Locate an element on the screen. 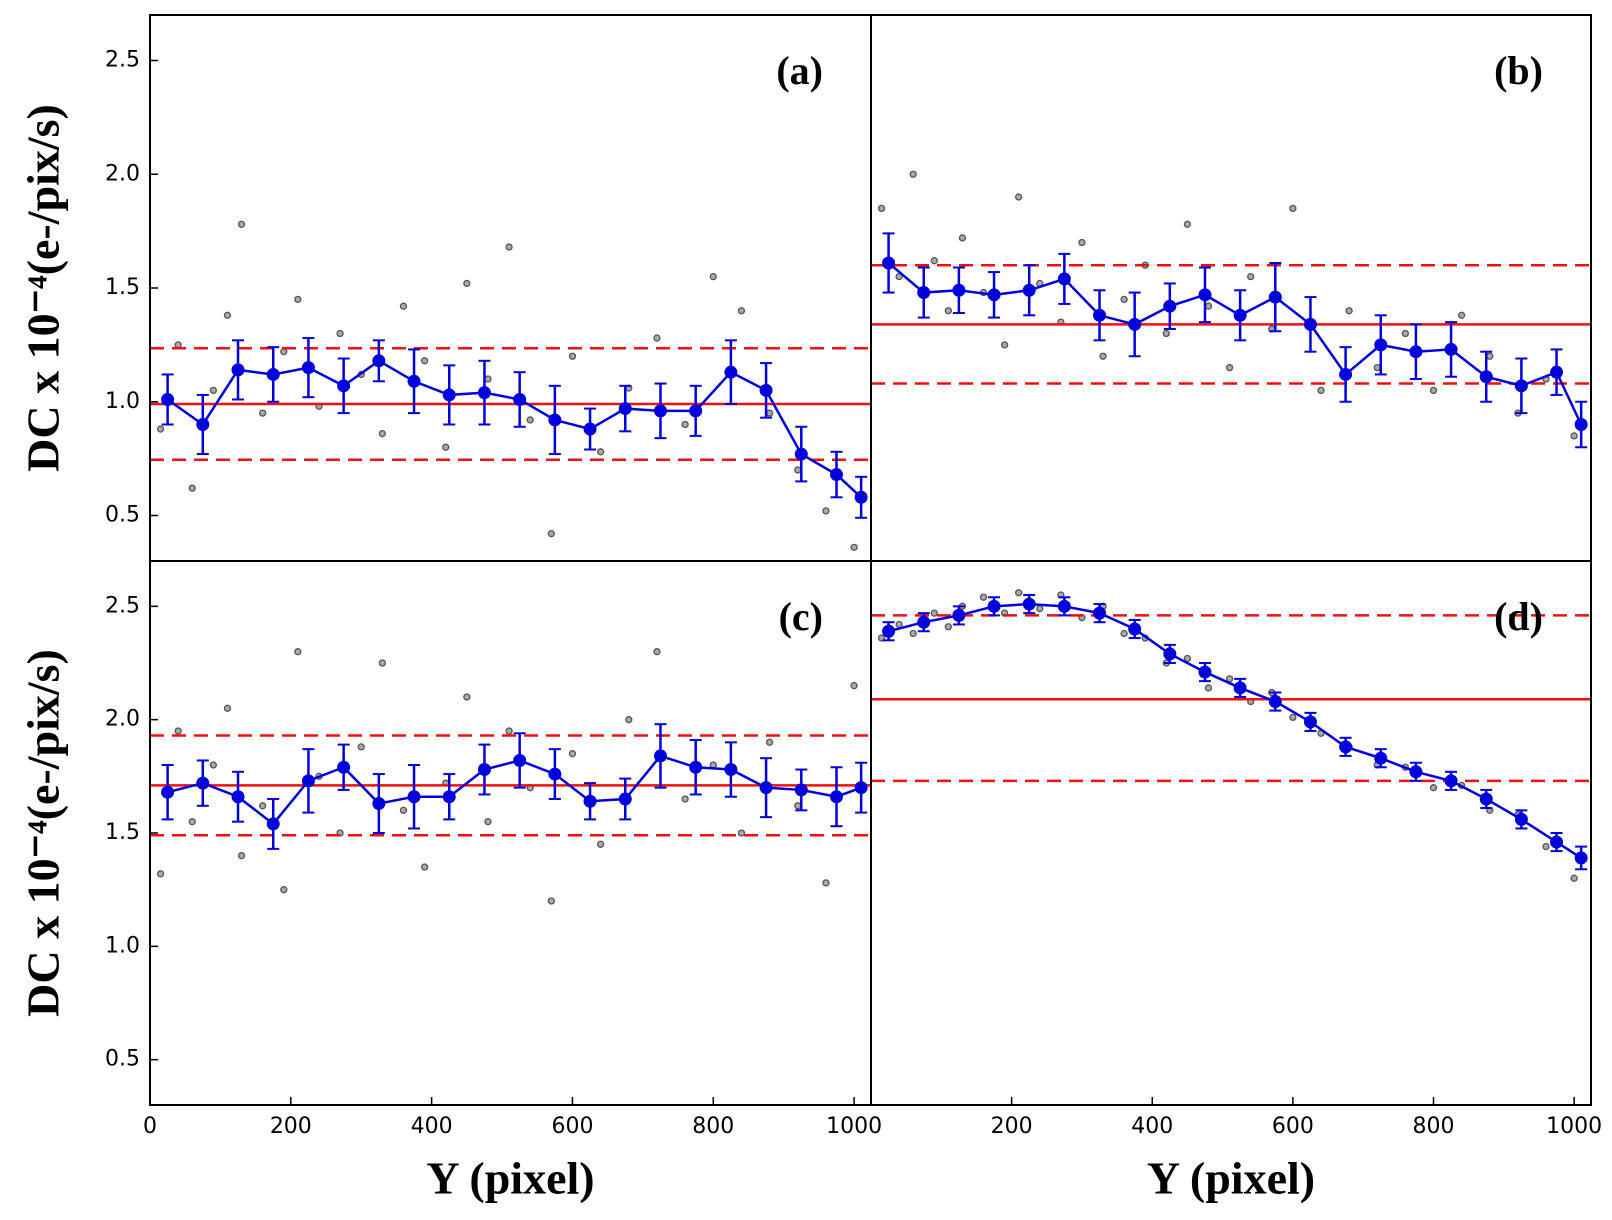  x-tick-label: 800 is located at coordinates (1434, 1126).